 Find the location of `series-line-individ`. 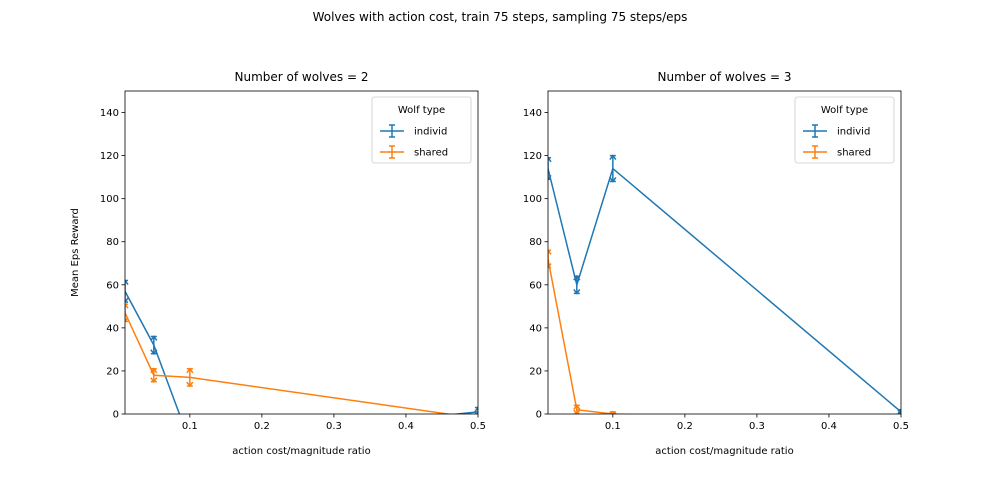

series-line-individ is located at coordinates (301, 352).